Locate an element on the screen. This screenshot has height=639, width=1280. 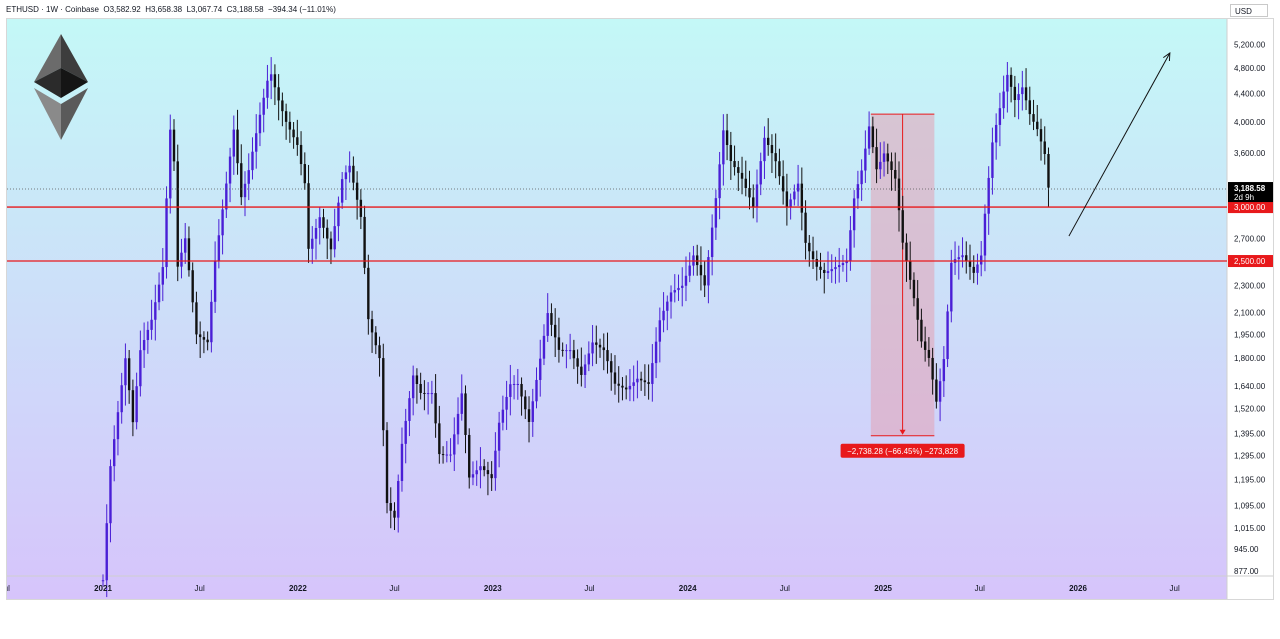
bar-countdown-label: 2d 9h is located at coordinates (1244, 197).